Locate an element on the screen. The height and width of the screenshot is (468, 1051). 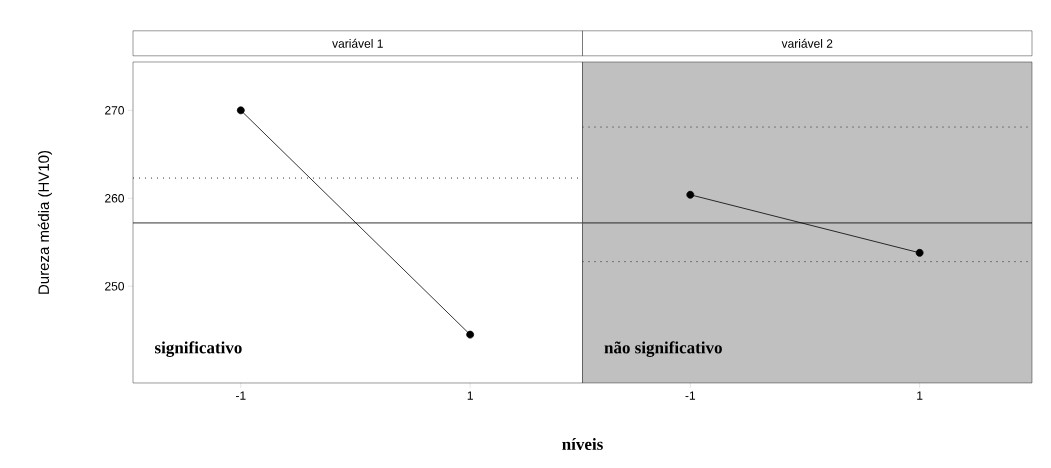
annotation: significativo is located at coordinates (198, 349).